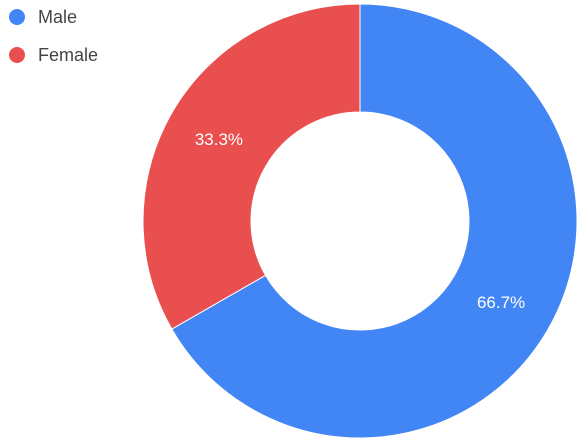 This screenshot has height=444, width=578. What do you see at coordinates (17, 17) in the screenshot?
I see `legend-swatch-male` at bounding box center [17, 17].